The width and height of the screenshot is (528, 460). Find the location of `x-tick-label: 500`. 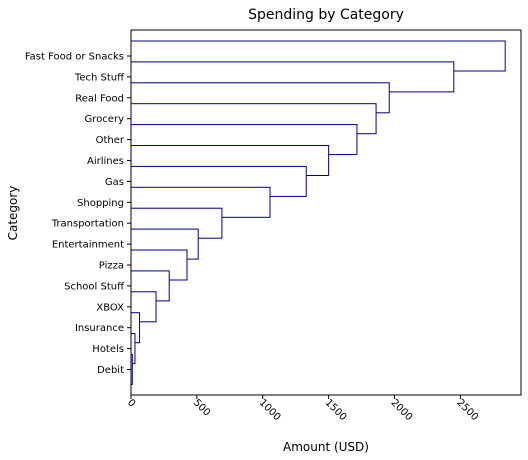

x-tick-label: 500 is located at coordinates (201, 407).